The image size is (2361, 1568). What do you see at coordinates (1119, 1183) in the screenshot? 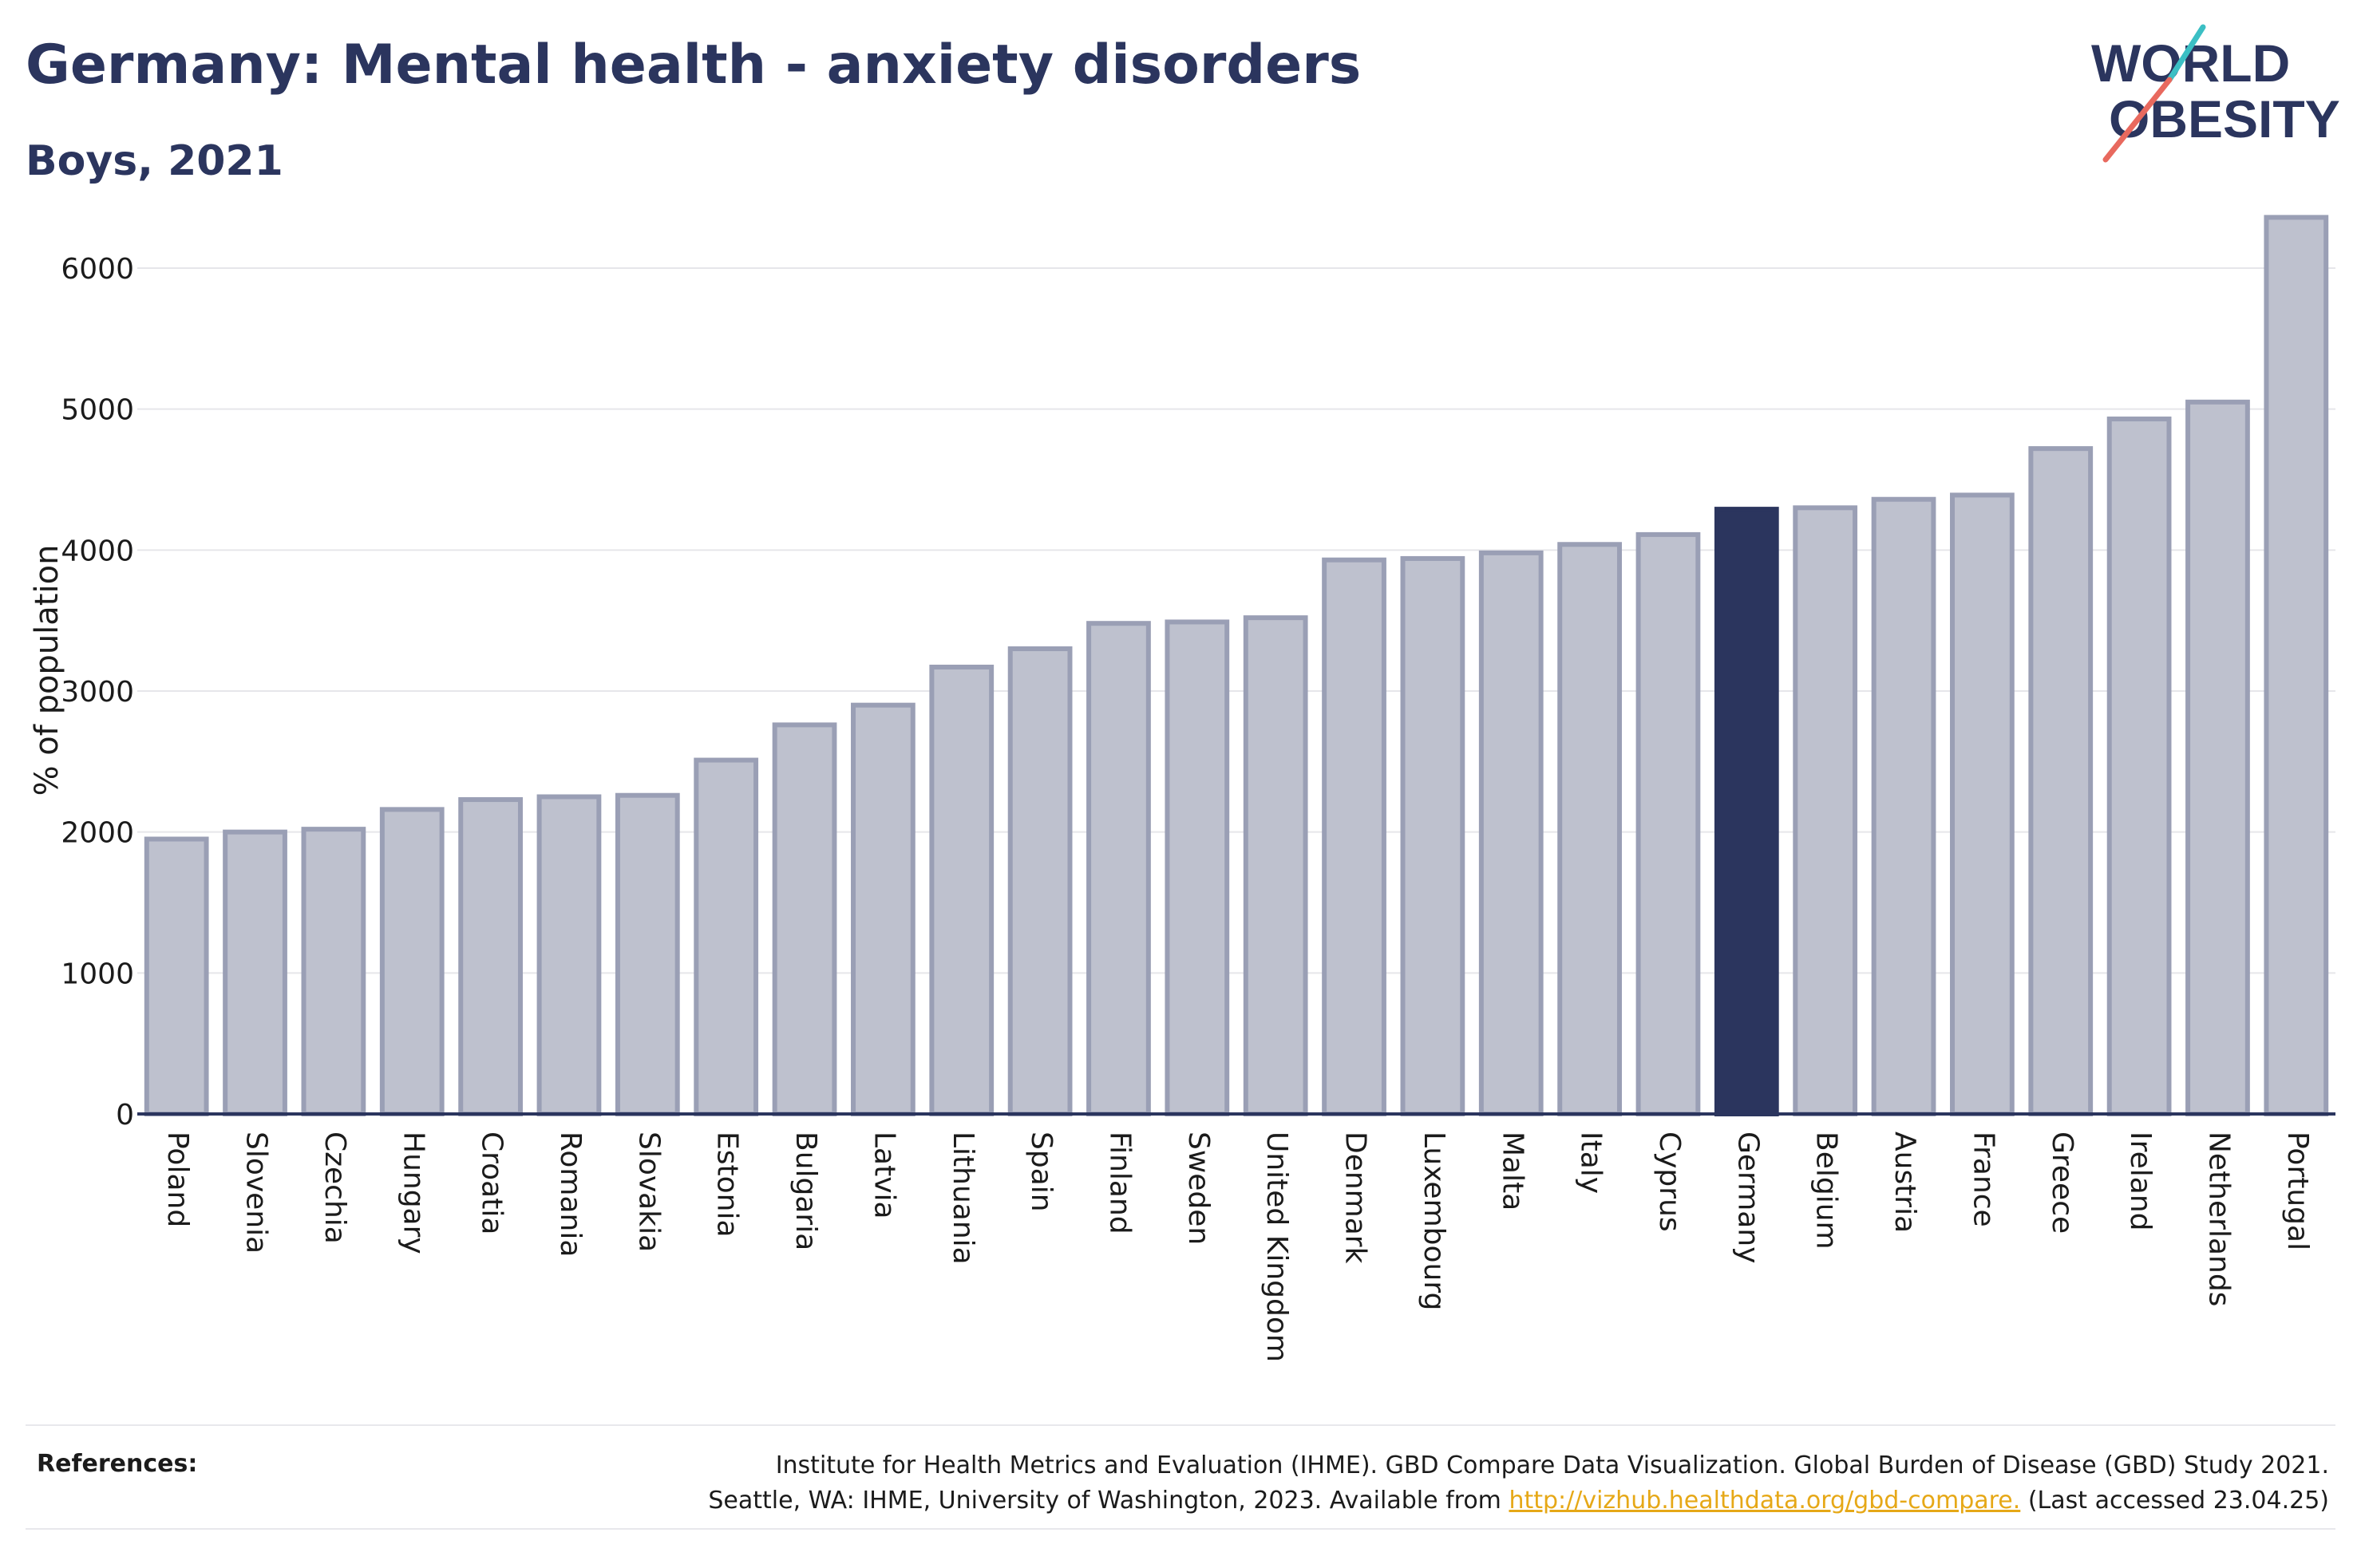
I see `x-tick-label-finland: Finland` at bounding box center [1119, 1183].